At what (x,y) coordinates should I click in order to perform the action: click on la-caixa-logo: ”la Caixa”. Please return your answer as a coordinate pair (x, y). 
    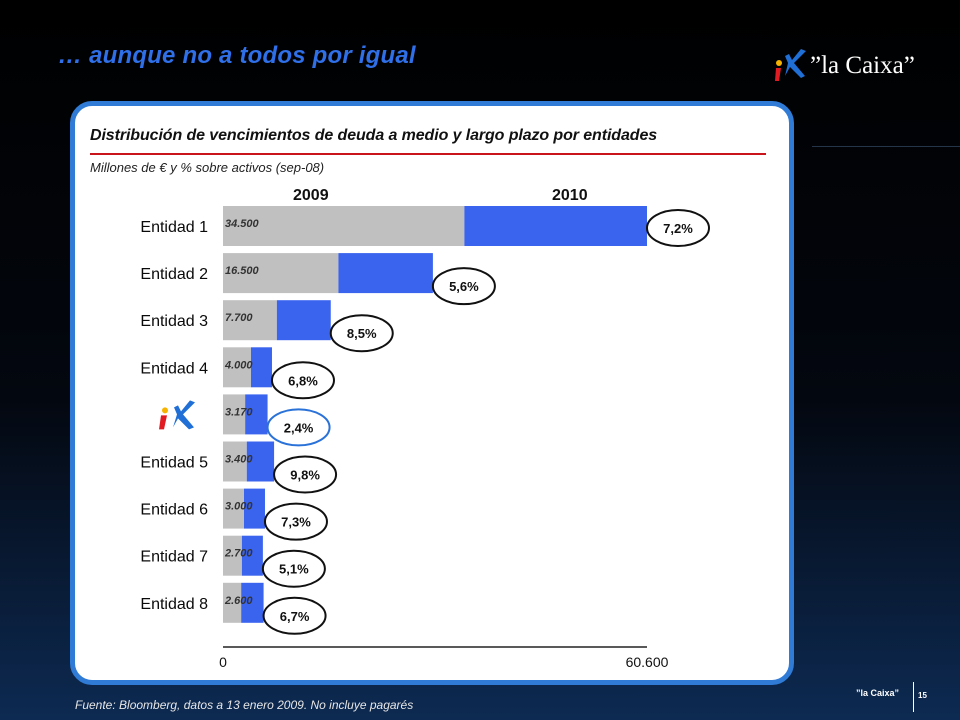
    Looking at the image, I should click on (842, 66).